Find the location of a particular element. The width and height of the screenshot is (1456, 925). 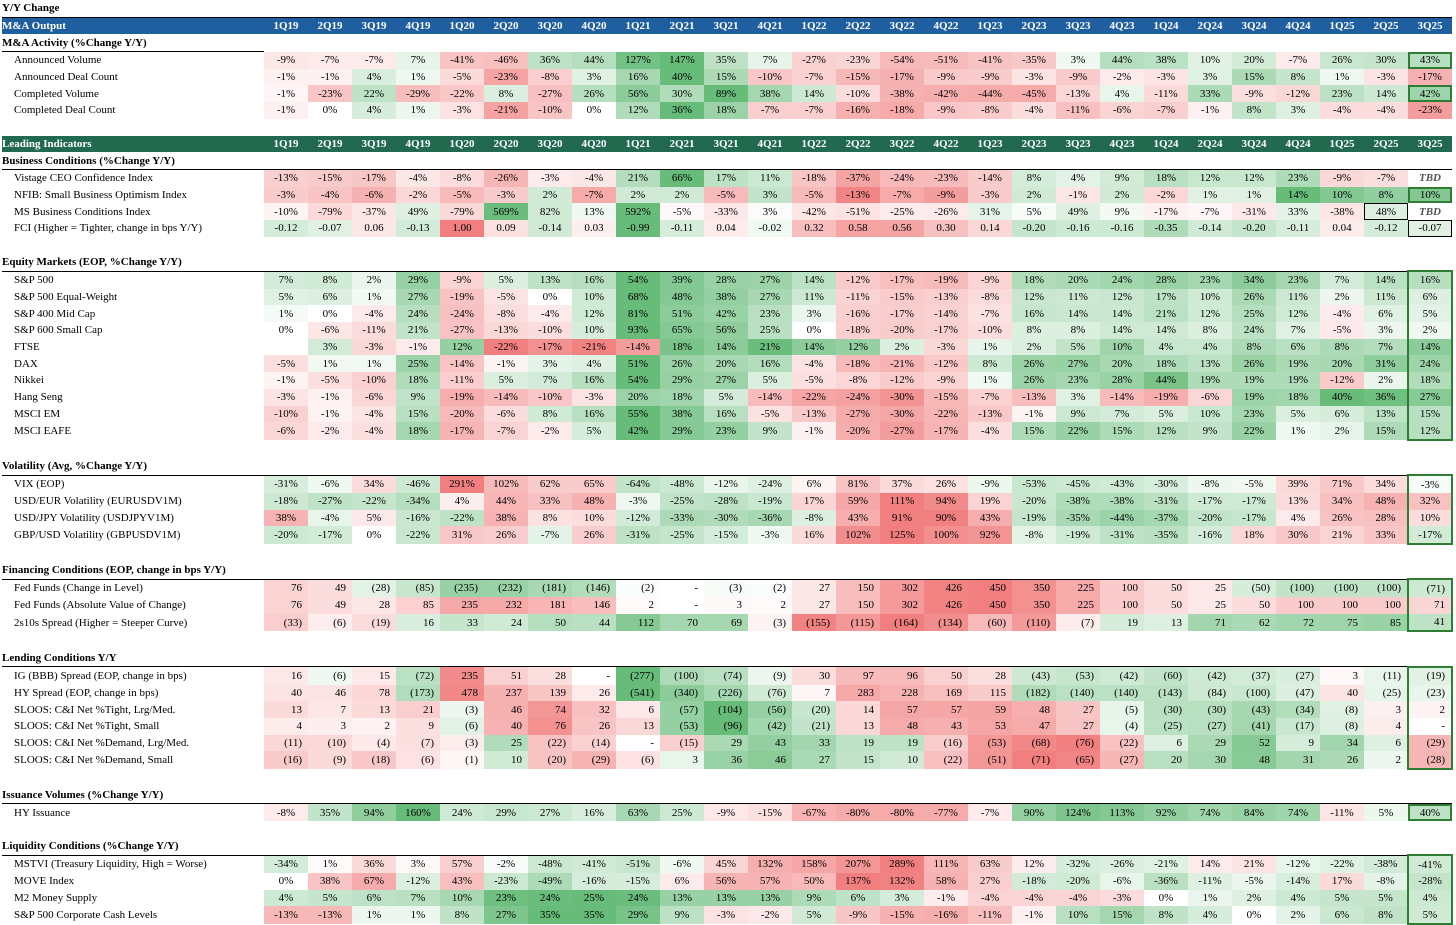

data-cell: 48% is located at coordinates (594, 501).